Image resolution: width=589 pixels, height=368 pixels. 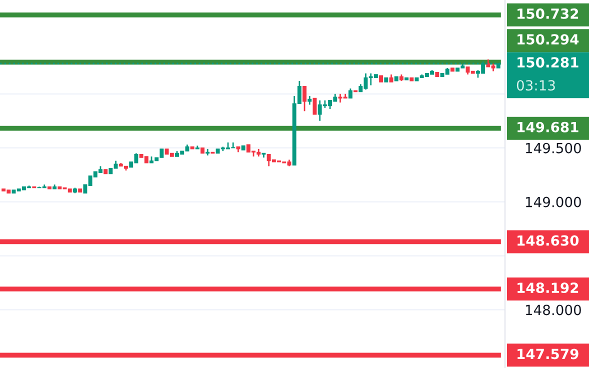 I want to click on ref-line-label: 150.281 03:13, so click(x=547, y=74).